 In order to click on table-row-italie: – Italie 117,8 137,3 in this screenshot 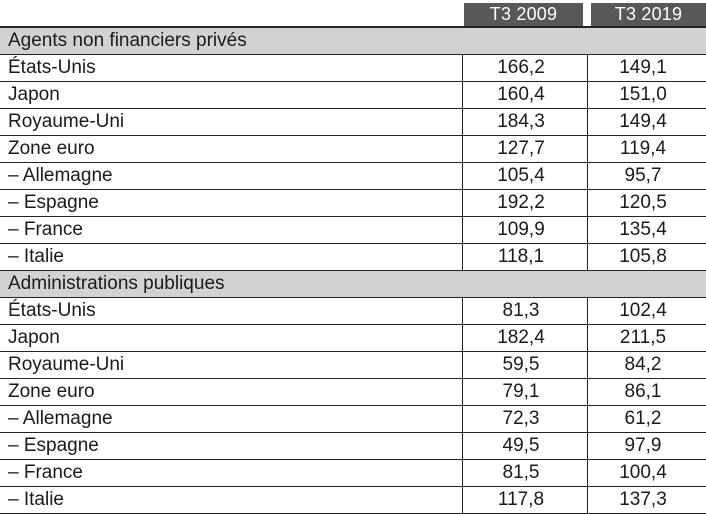, I will do `click(353, 500)`.